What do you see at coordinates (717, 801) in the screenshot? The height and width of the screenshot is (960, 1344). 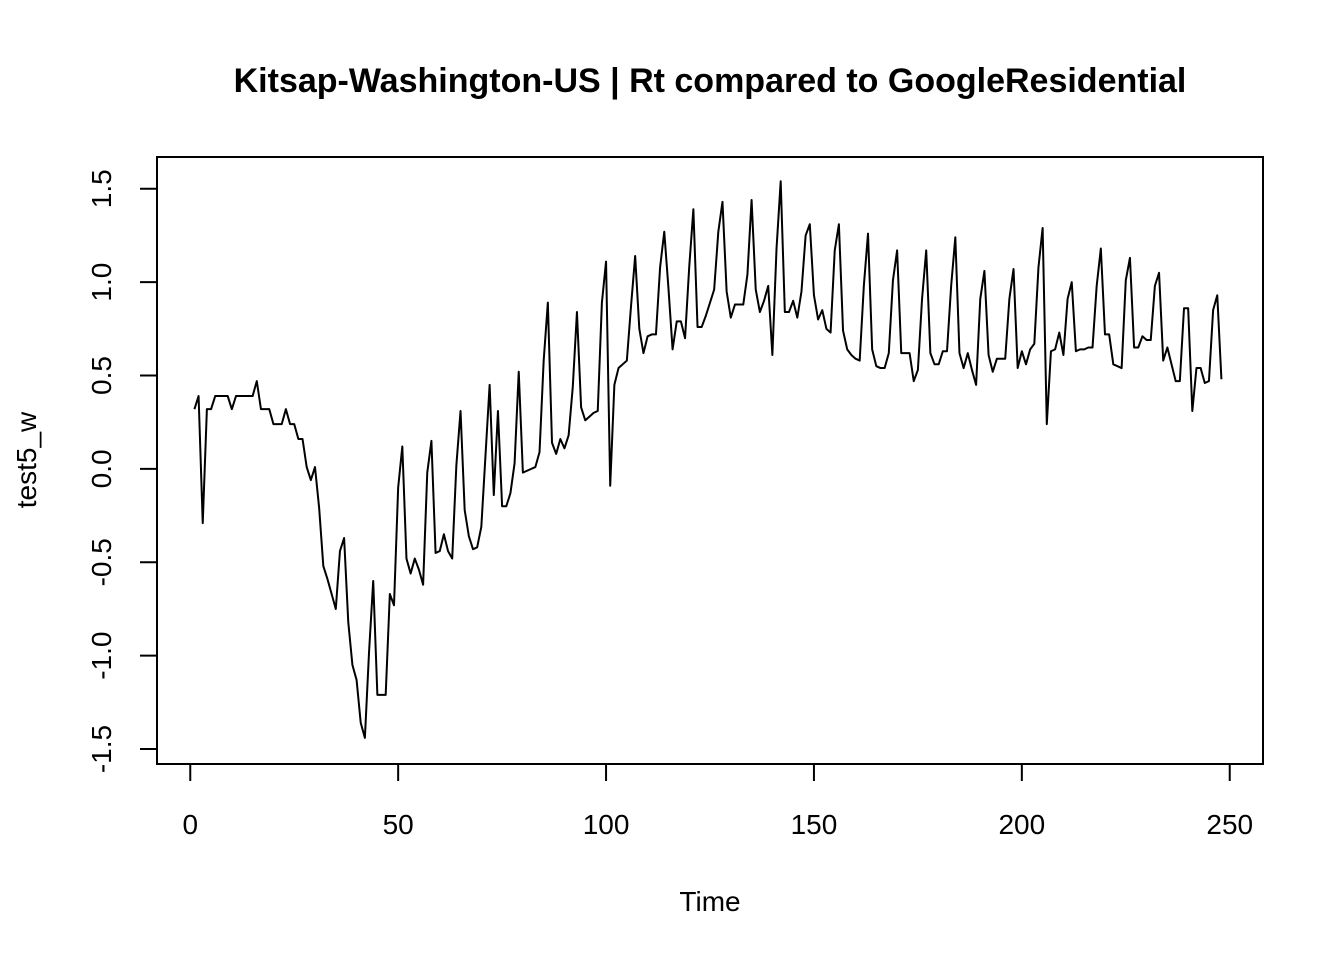 I see `x-axis: 0 50 100 150 200 250` at bounding box center [717, 801].